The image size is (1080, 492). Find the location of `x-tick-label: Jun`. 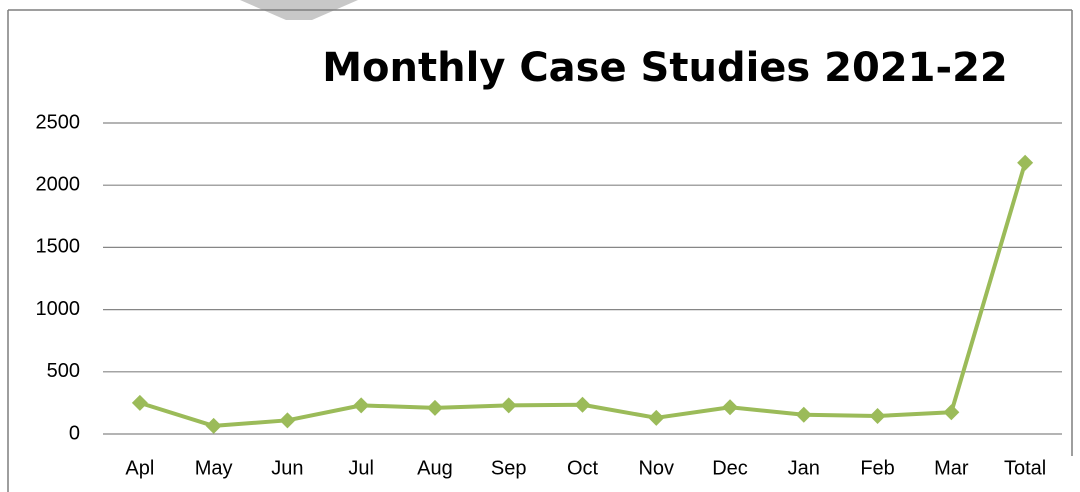

x-tick-label: Jun is located at coordinates (287, 468).